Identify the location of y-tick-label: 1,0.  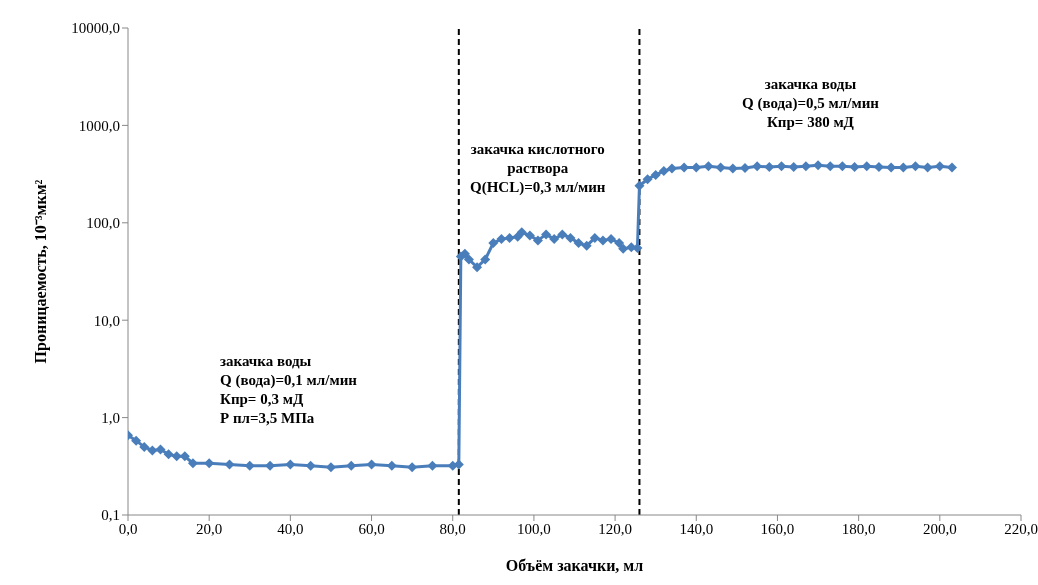
(110, 417).